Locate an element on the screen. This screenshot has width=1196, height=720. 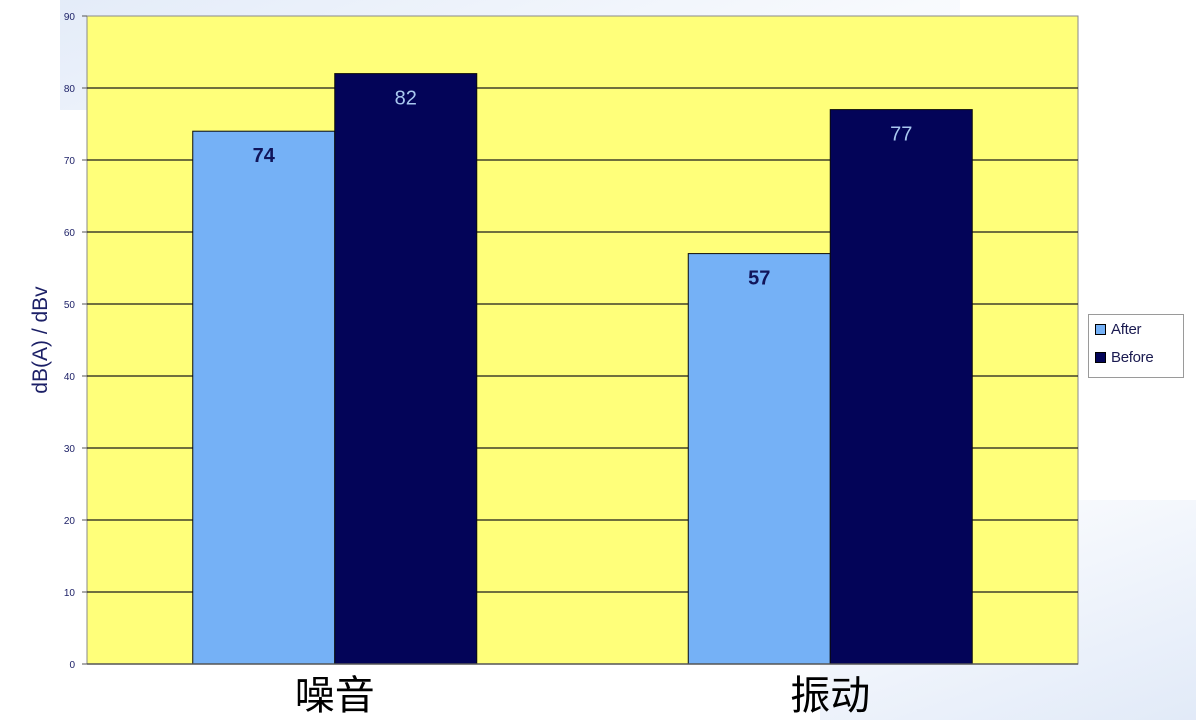
legend-swatch-after is located at coordinates (1100, 329).